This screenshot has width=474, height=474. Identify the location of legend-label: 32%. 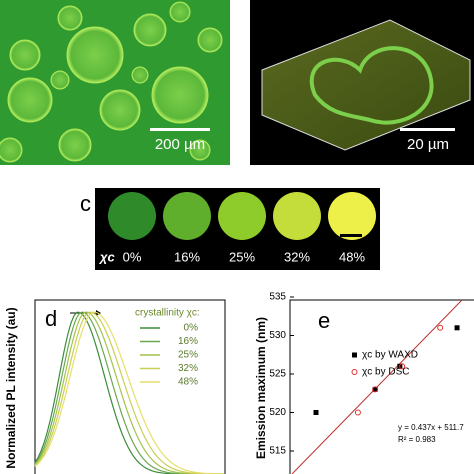
(188, 368).